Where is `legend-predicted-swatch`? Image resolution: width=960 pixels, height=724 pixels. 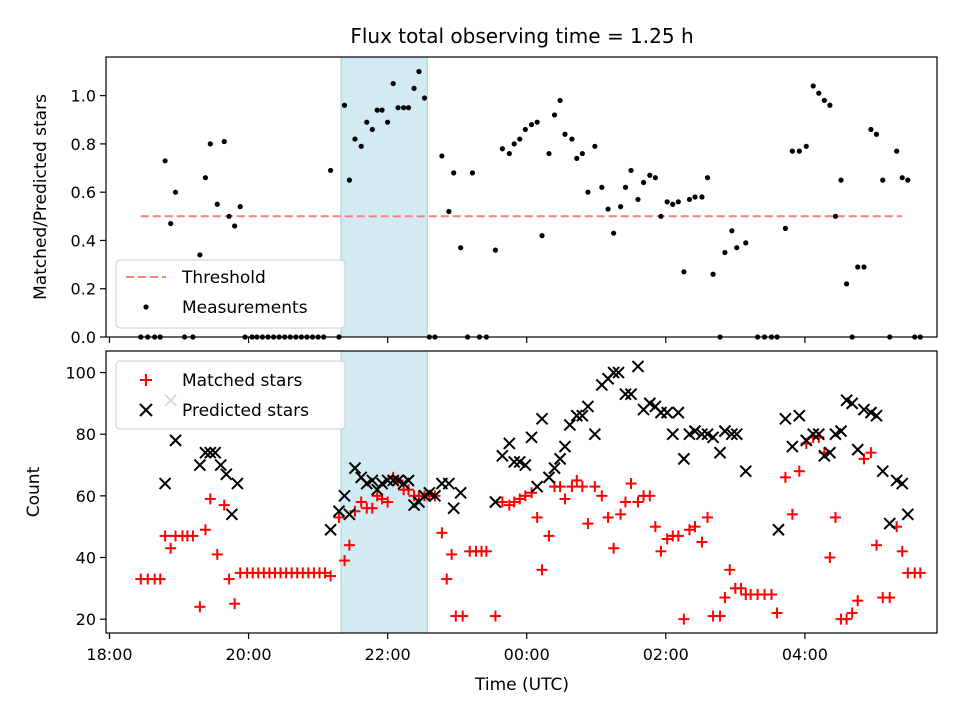
legend-predicted-swatch is located at coordinates (146, 410).